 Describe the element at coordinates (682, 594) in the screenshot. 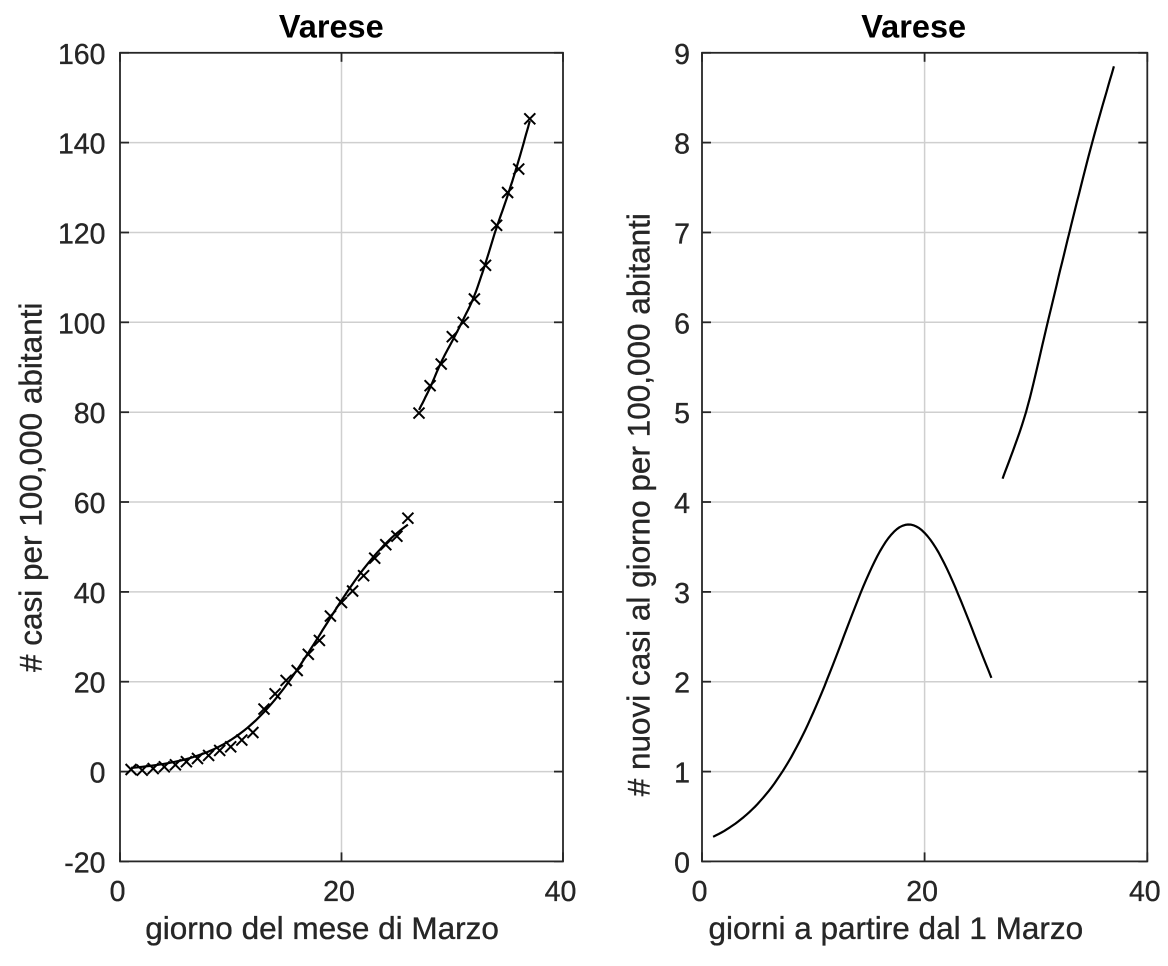

I see `svg-text: 3` at that location.